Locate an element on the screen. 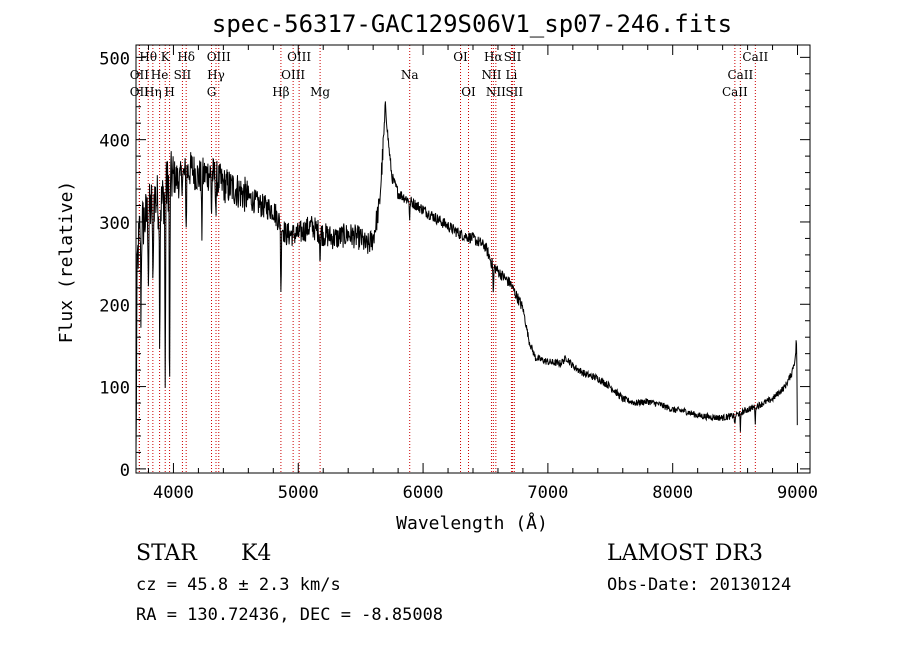 The height and width of the screenshot is (649, 900). spectral-line-label: Hδ is located at coordinates (186, 57).